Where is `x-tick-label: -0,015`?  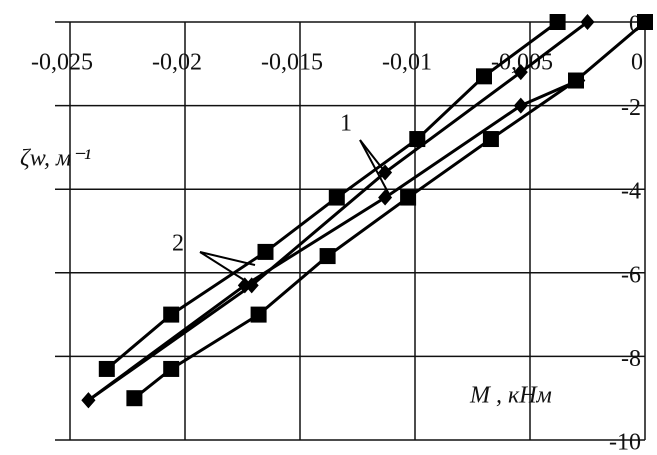
x-tick-label: -0,015 is located at coordinates (292, 63).